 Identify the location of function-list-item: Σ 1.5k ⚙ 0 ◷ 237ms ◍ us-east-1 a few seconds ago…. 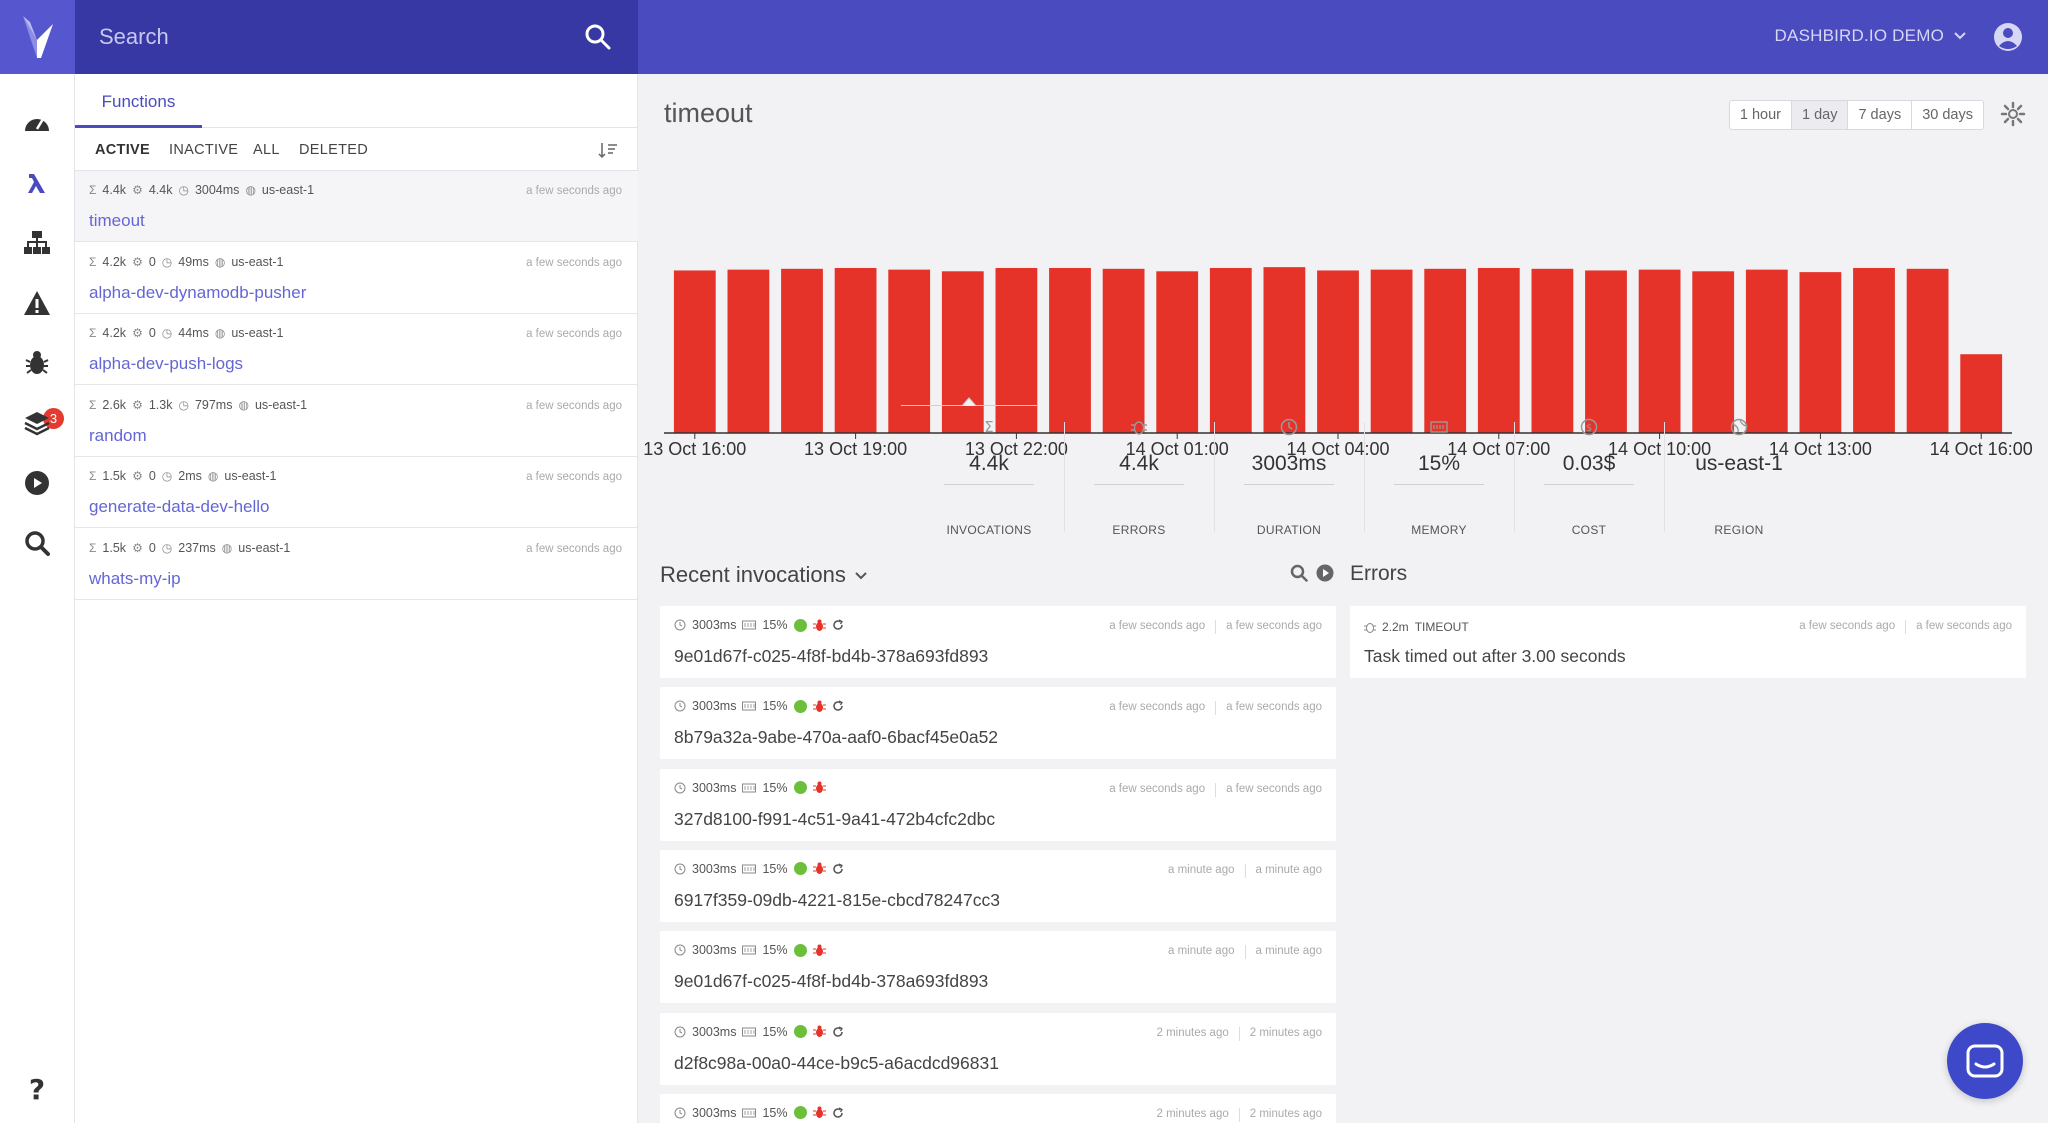
(356, 564).